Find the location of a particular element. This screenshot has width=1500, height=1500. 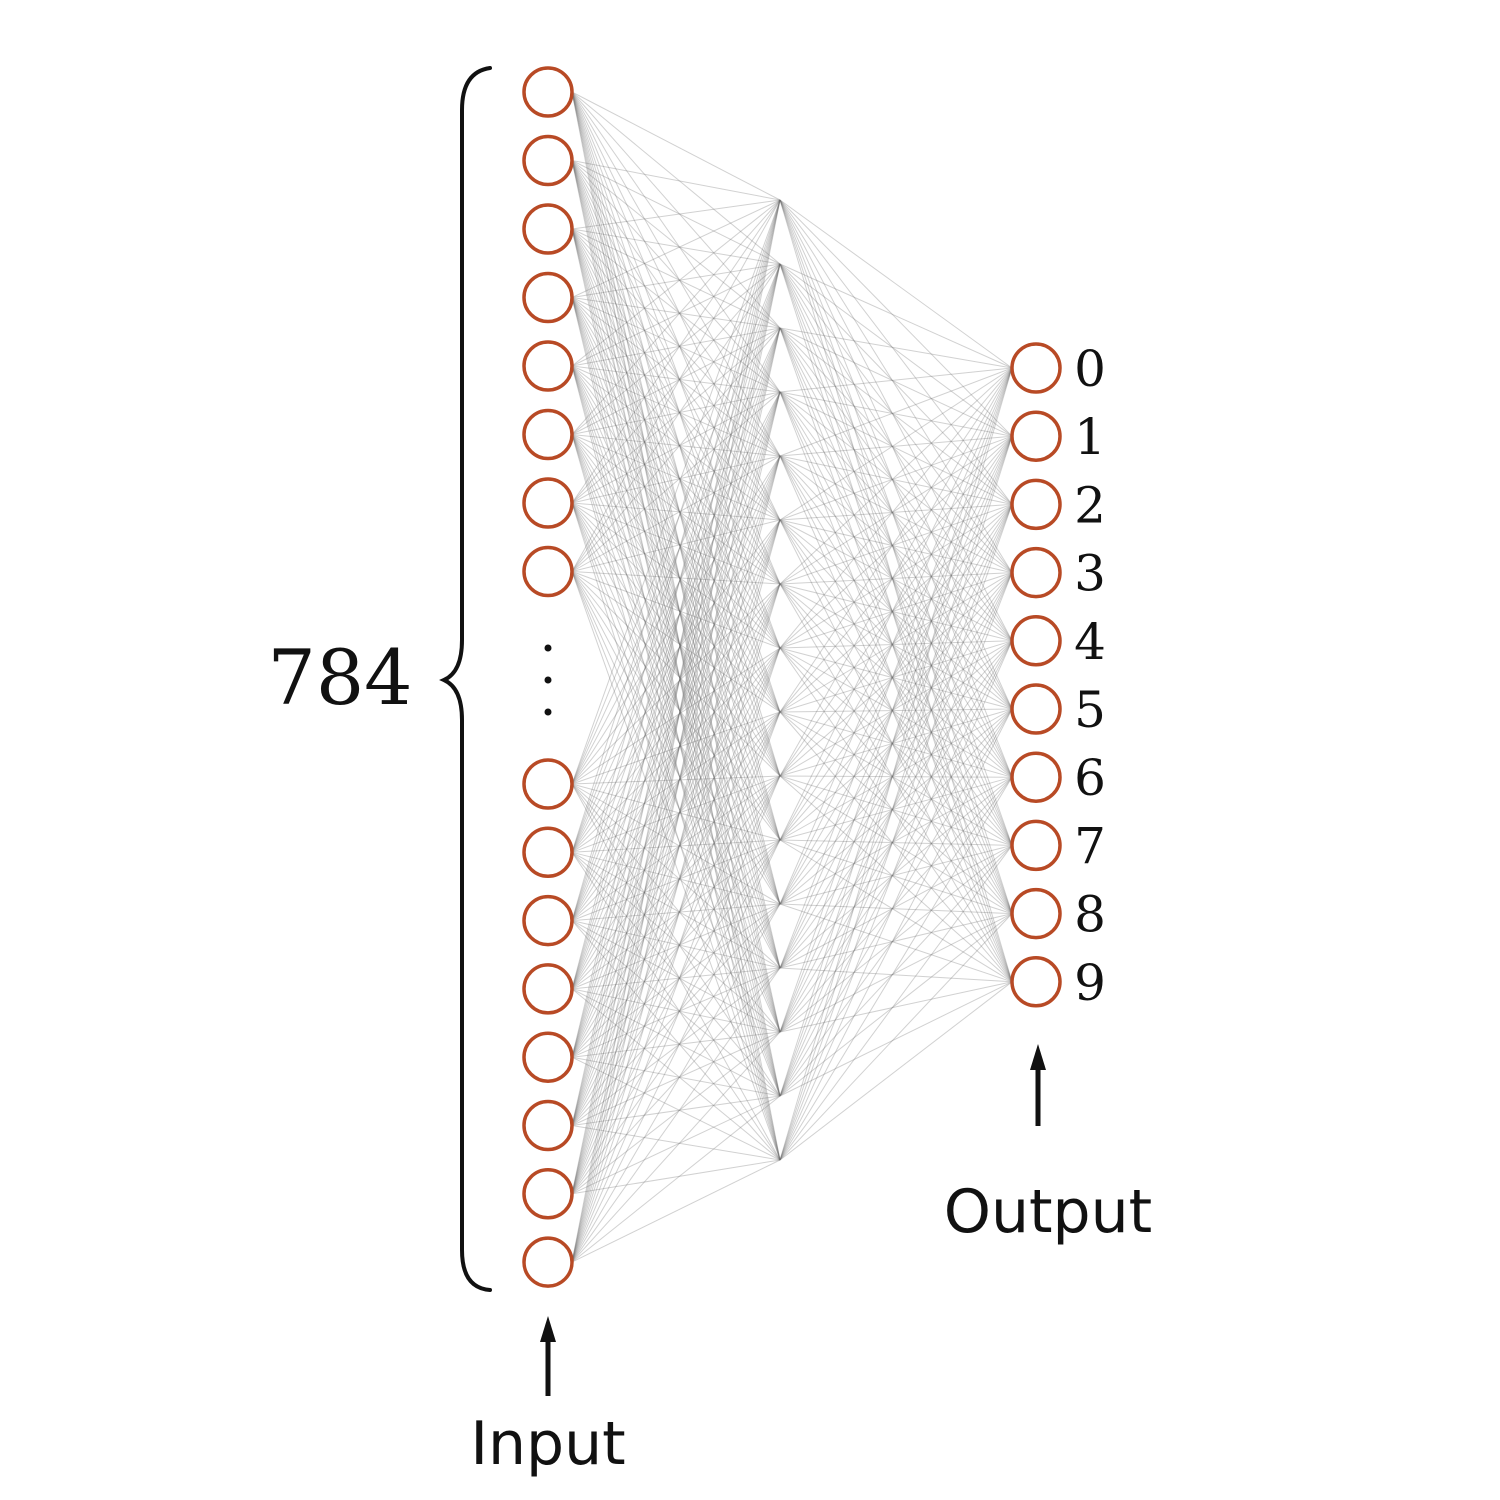

input-up-arrow-icon is located at coordinates (548, 1356).